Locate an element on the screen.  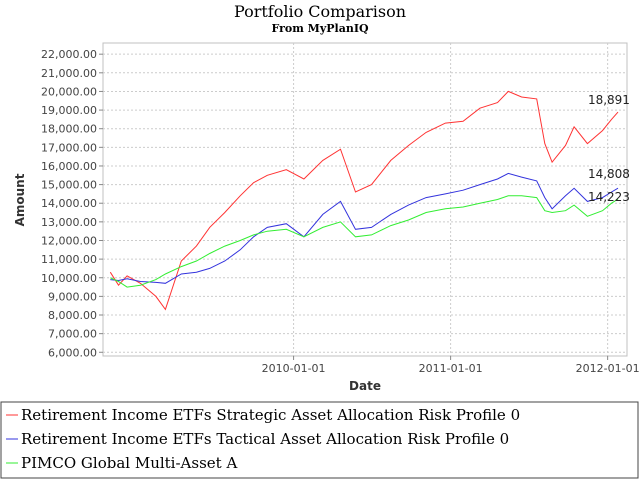
y-tick-label: 13,000.00 is located at coordinates (69, 222).